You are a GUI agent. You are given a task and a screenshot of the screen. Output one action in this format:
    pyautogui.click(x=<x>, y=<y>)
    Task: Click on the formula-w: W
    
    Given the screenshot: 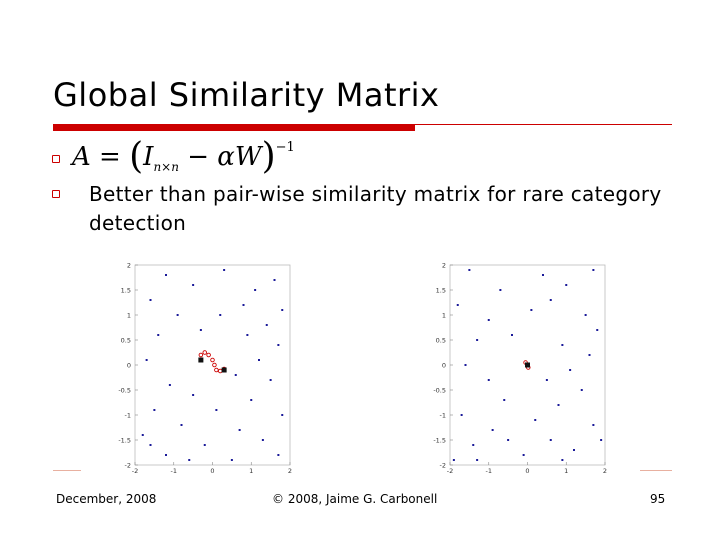 What is the action you would take?
    pyautogui.click(x=248, y=157)
    